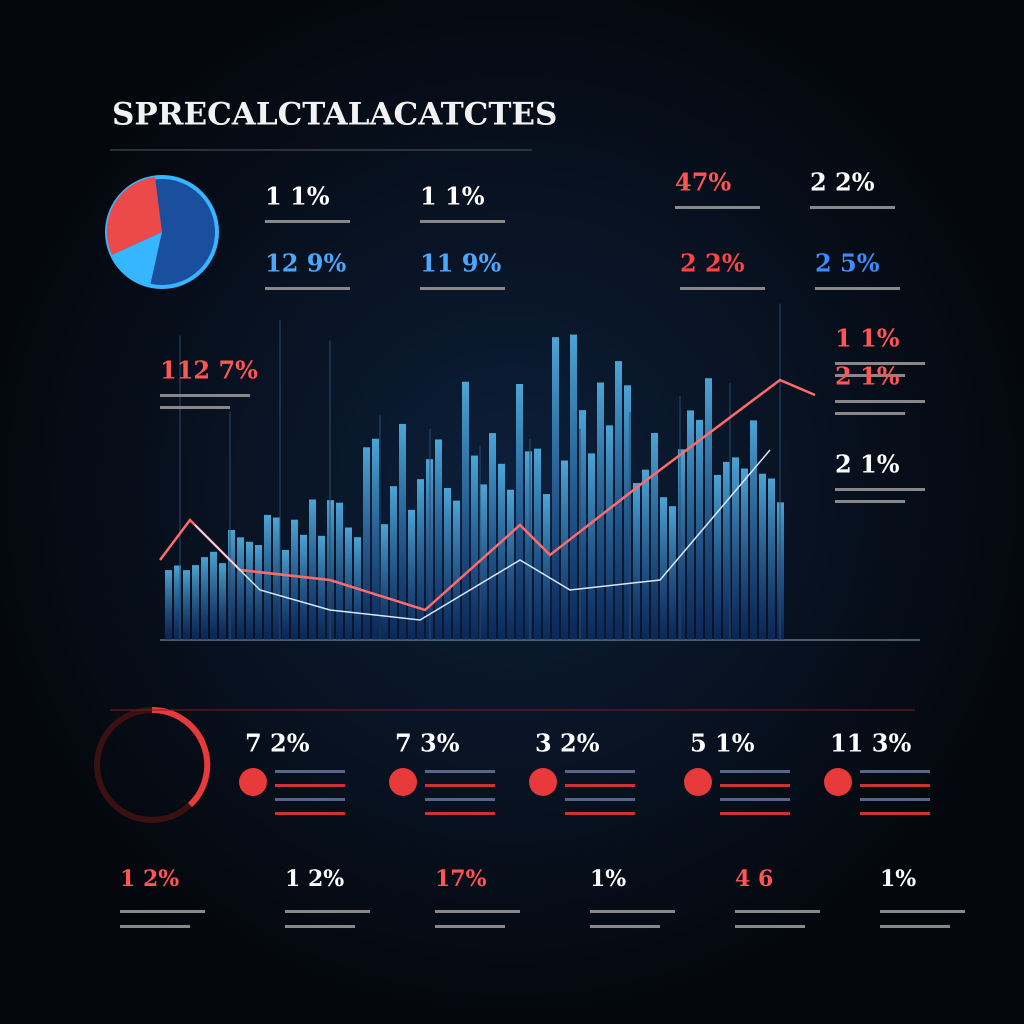  What do you see at coordinates (567, 743) in the screenshot?
I see `stat-value: 3 2%` at bounding box center [567, 743].